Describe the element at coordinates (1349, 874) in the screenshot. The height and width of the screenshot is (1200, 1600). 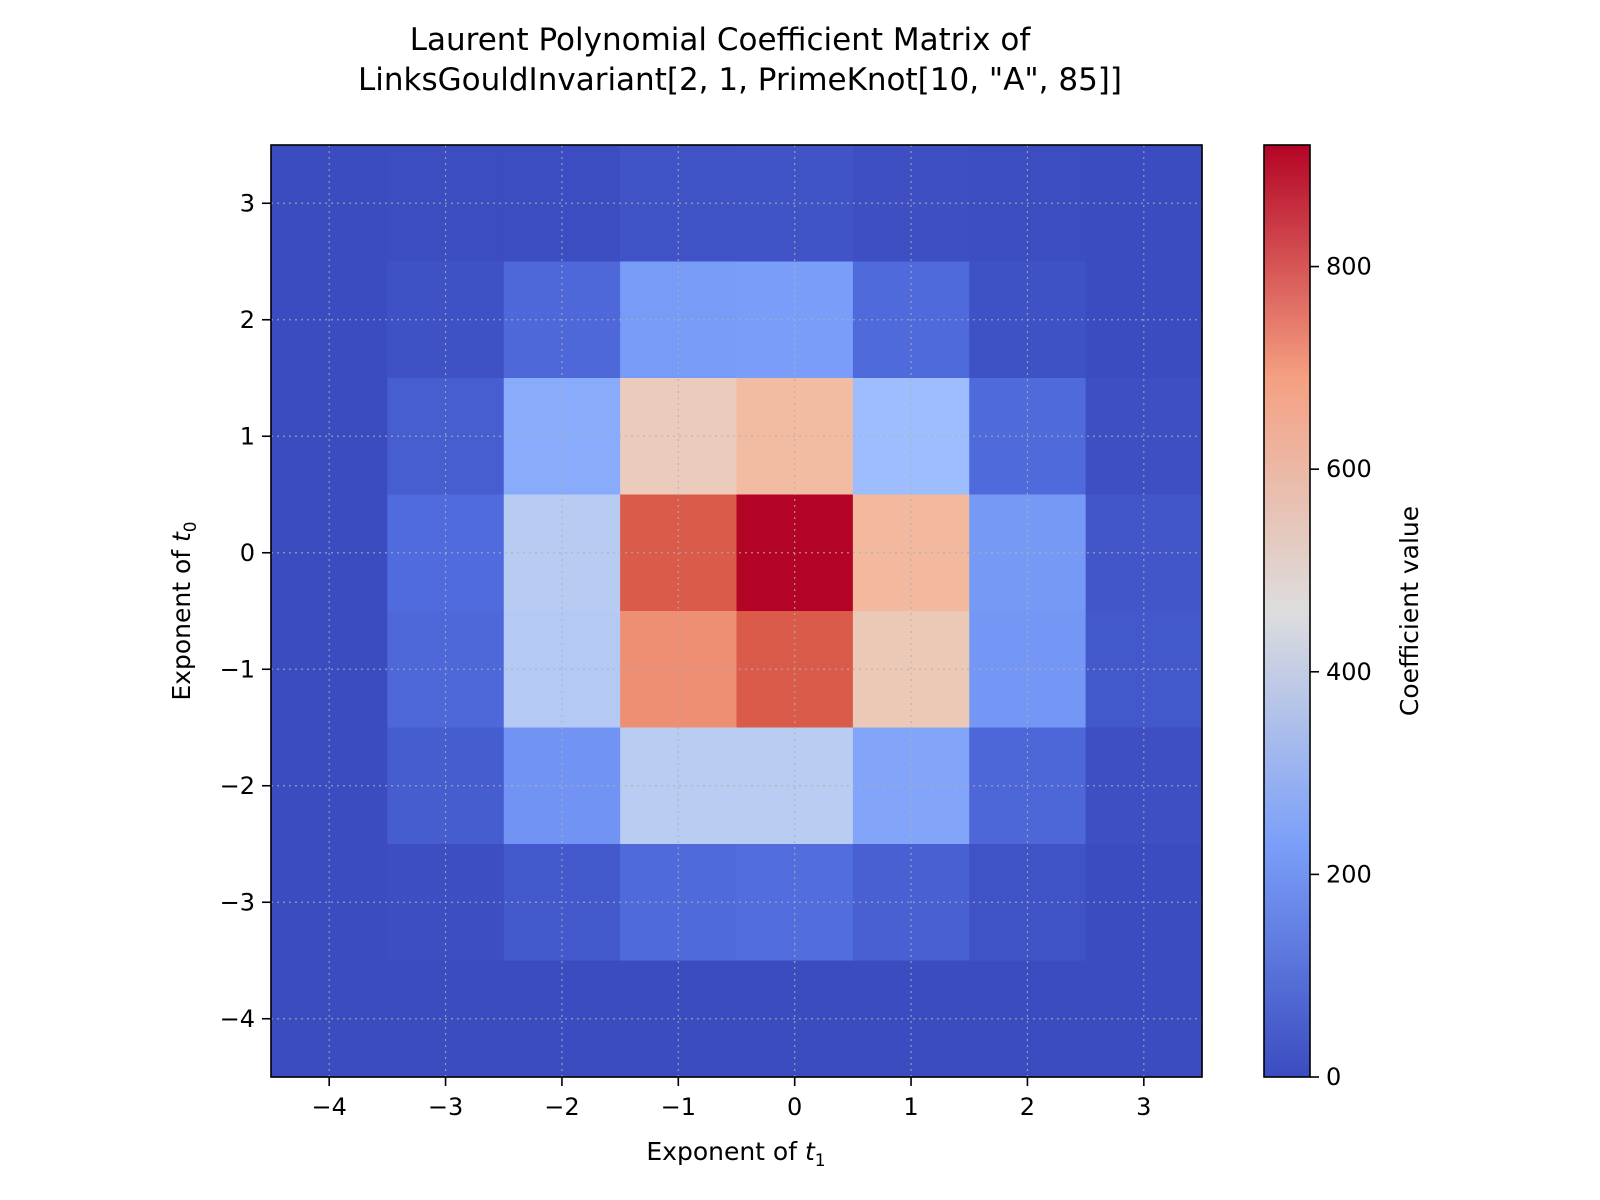
I see `colorbar-tick-label: 200` at that location.